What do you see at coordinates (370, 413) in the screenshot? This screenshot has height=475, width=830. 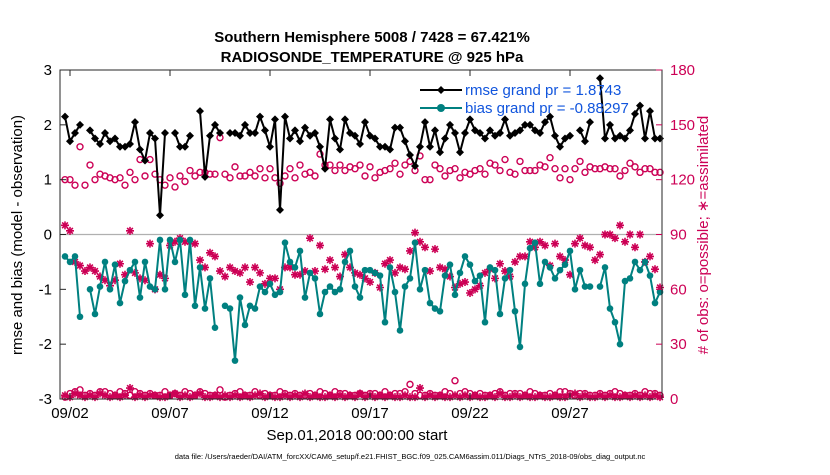 I see `x-tick-label: 09/17` at bounding box center [370, 413].